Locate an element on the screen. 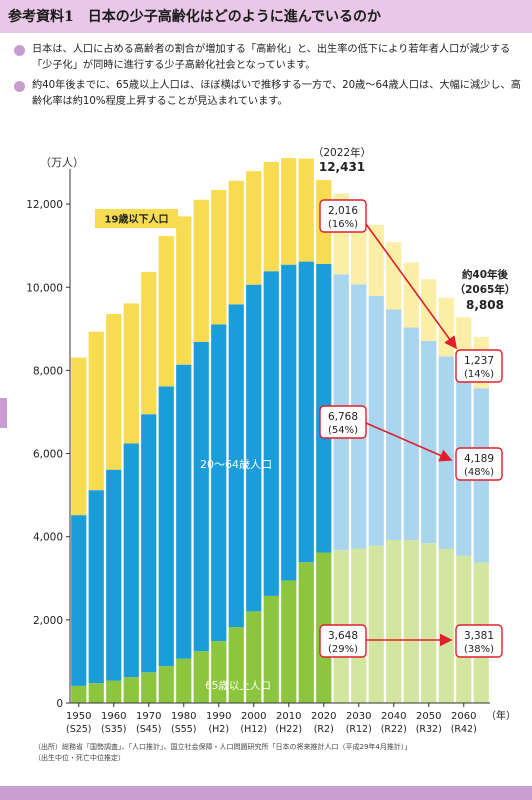  total-2065-value: 8,808 is located at coordinates (485, 305).